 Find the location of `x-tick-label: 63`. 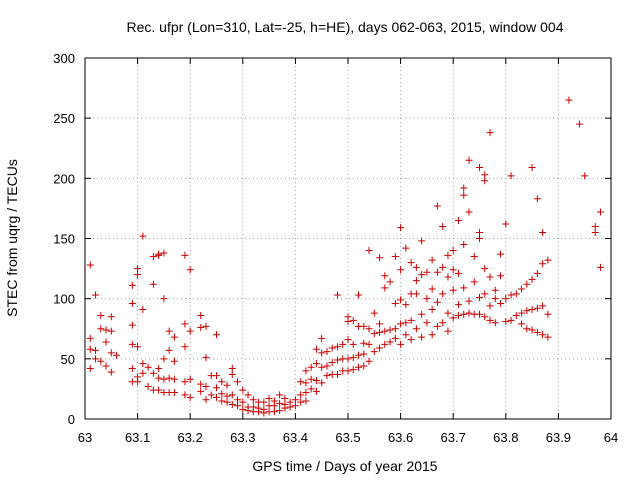

x-tick-label: 63 is located at coordinates (85, 437).